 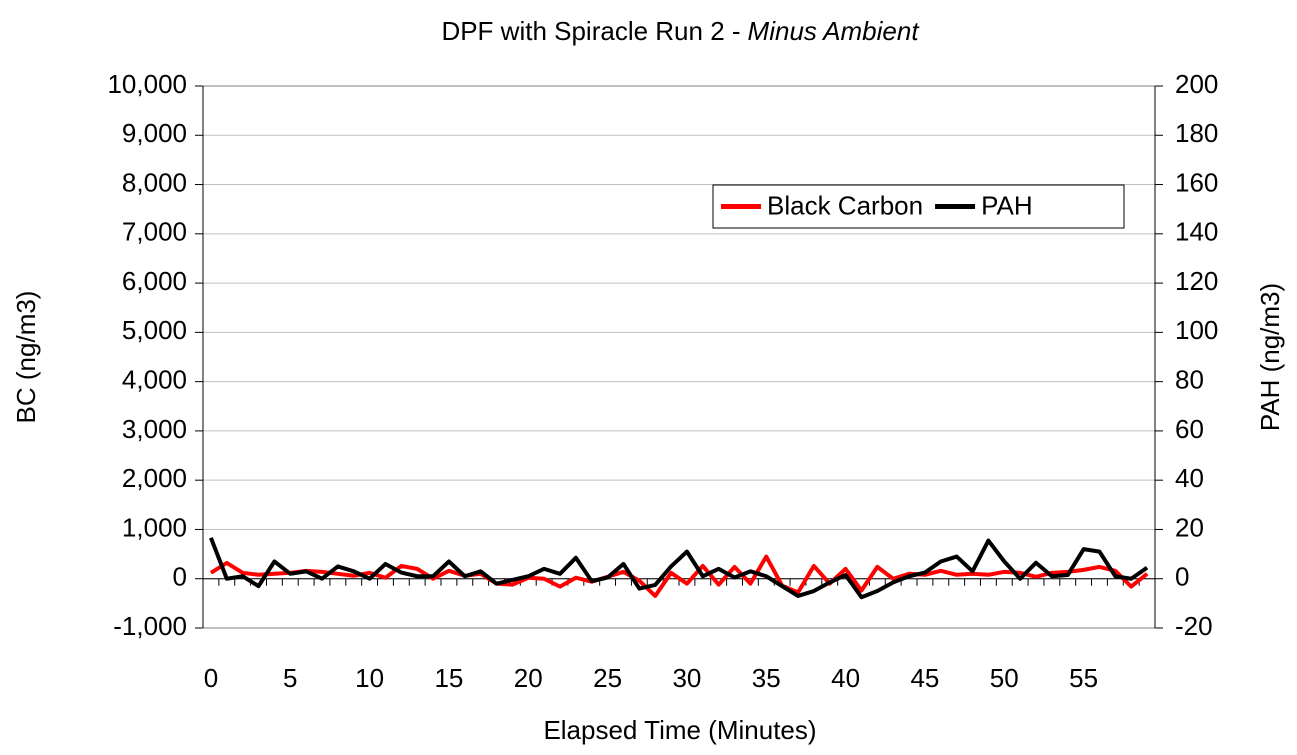 I want to click on x-tick-label: 25, so click(x=607, y=678).